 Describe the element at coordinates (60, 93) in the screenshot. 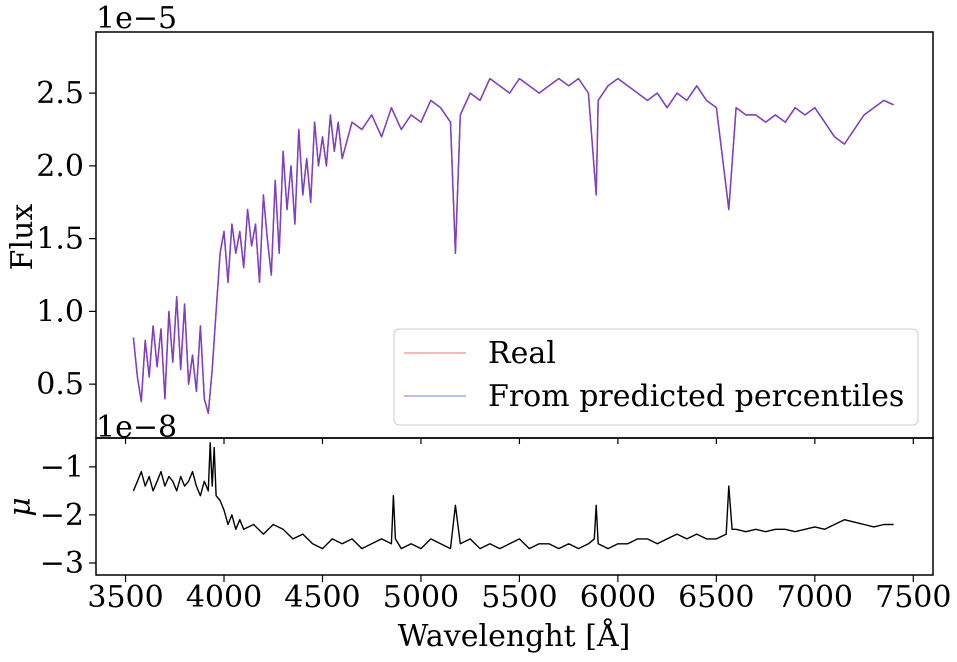

I see `flux-y-tick-label: 2.5` at that location.